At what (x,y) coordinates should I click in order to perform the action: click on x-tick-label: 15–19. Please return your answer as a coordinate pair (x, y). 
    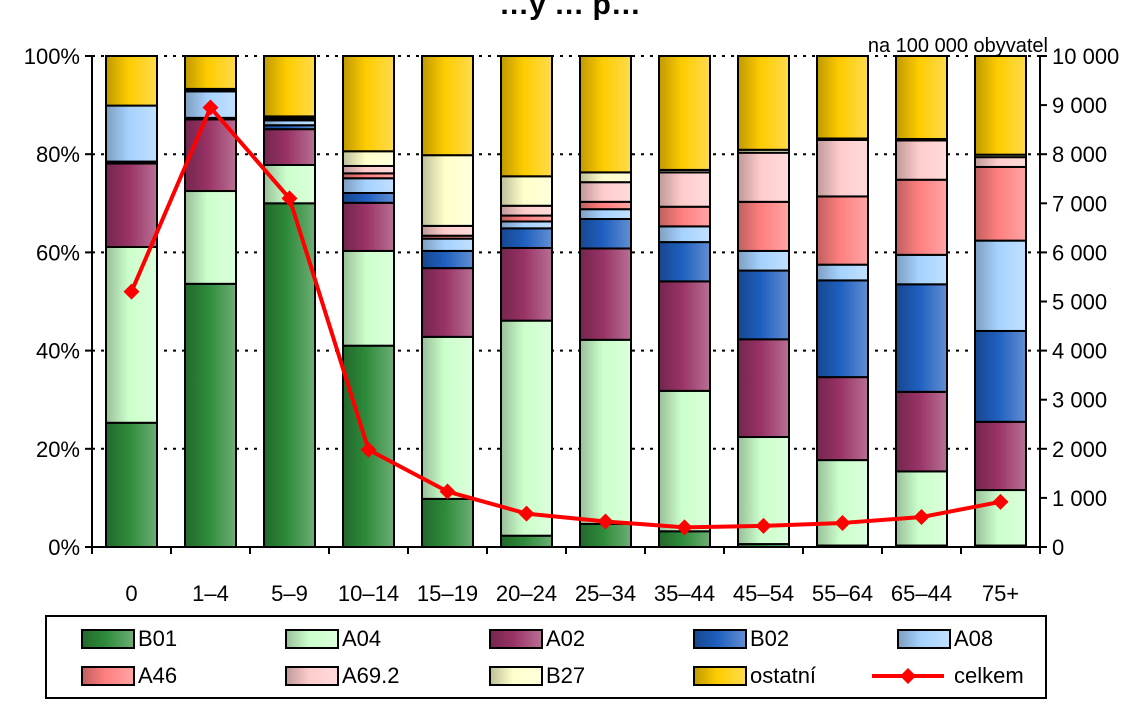
    Looking at the image, I should click on (447, 593).